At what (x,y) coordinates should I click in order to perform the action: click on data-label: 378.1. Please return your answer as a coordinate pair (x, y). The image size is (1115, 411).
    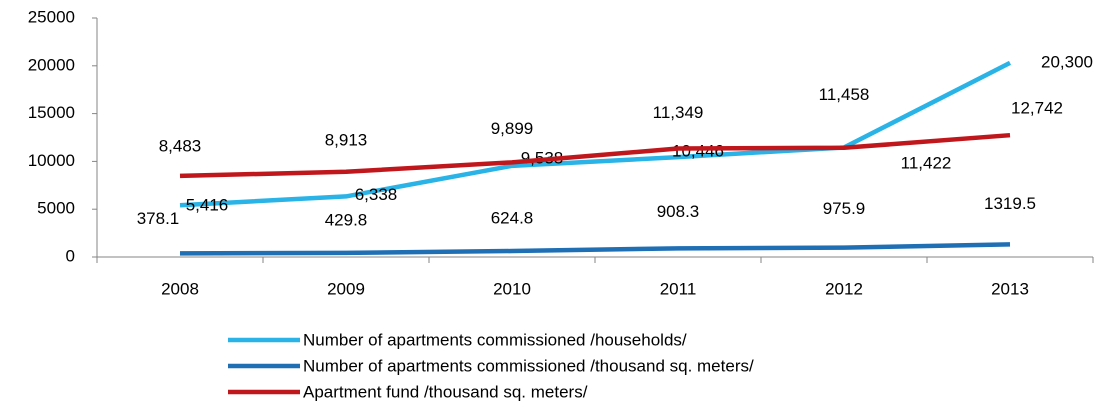
    Looking at the image, I should click on (158, 218).